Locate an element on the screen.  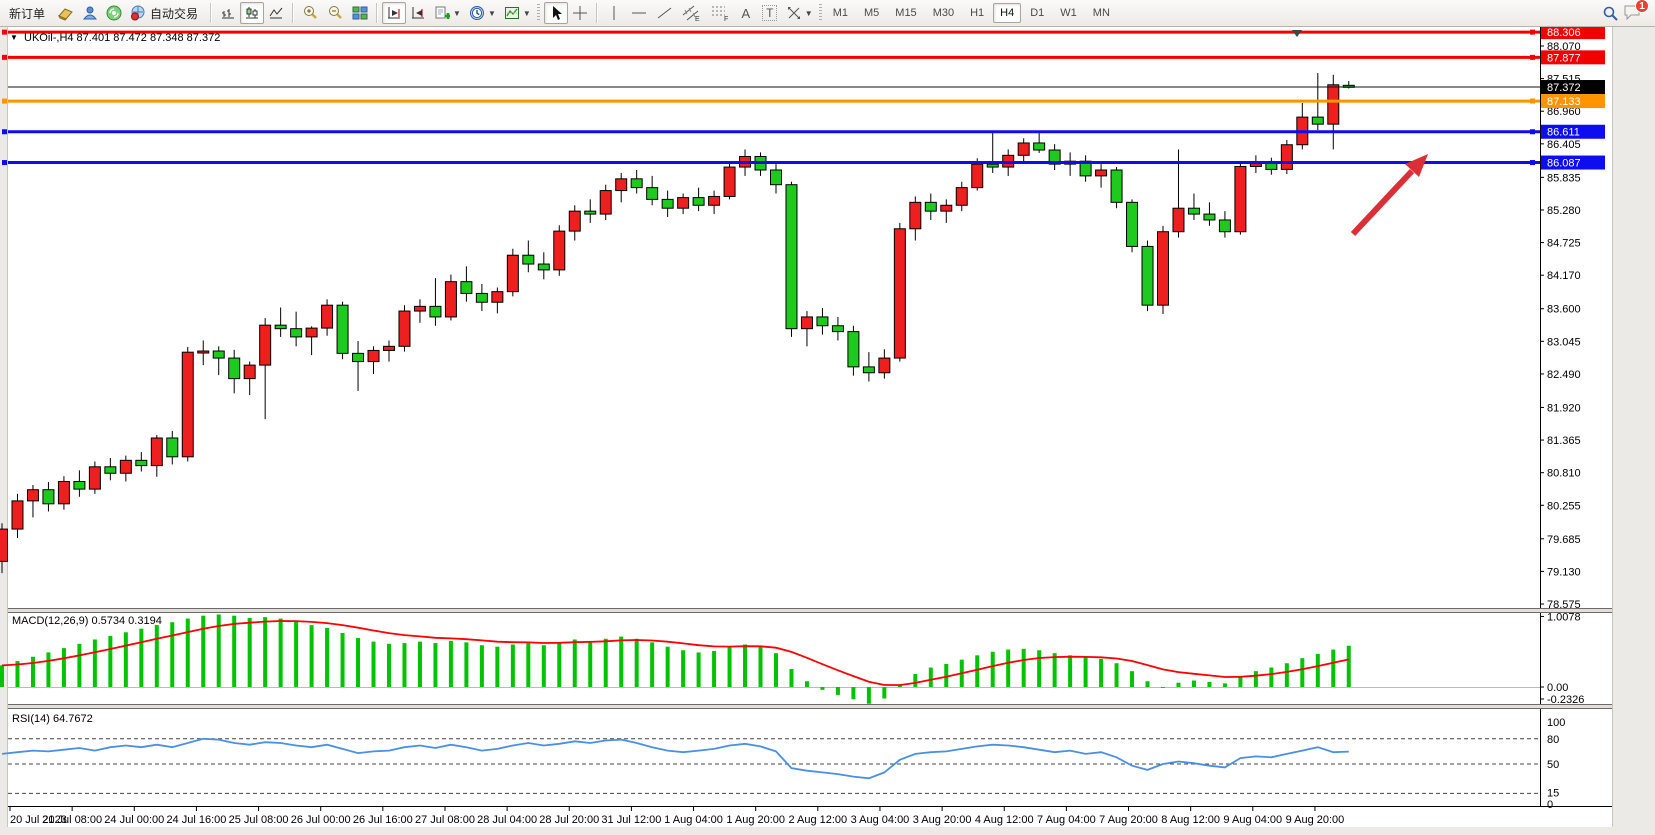
candlestick-chart-button is located at coordinates (252, 13).